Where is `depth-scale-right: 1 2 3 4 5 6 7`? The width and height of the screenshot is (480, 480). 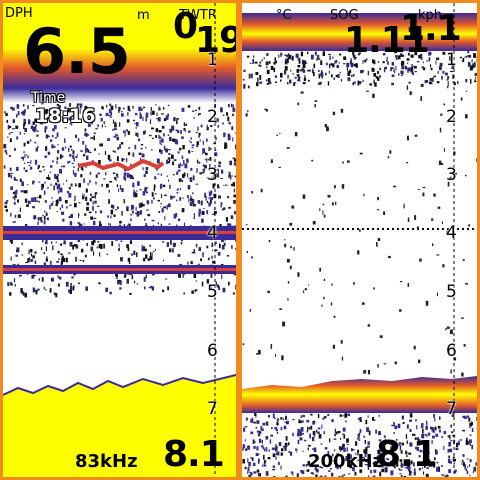
depth-scale-right: 1 2 3 4 5 6 7 is located at coordinates (454, 240).